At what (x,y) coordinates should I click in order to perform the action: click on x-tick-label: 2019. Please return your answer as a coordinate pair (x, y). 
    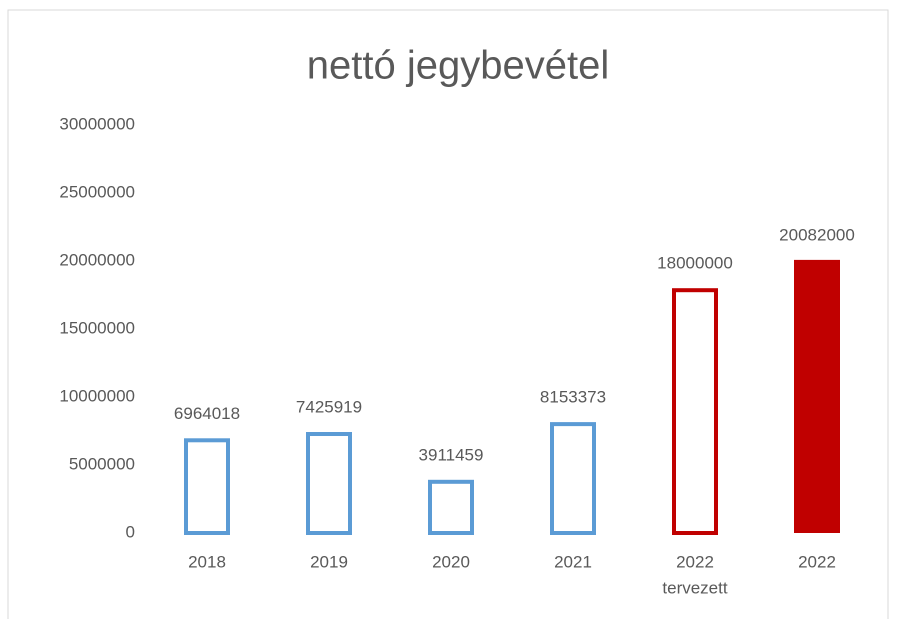
    Looking at the image, I should click on (329, 561).